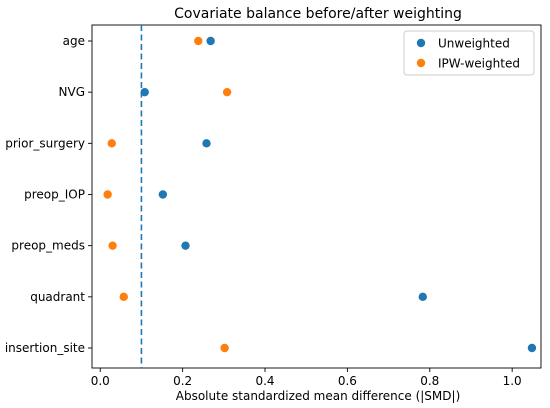 This screenshot has width=550, height=408. Describe the element at coordinates (182, 381) in the screenshot. I see `x-tick-label: 0.2` at that location.